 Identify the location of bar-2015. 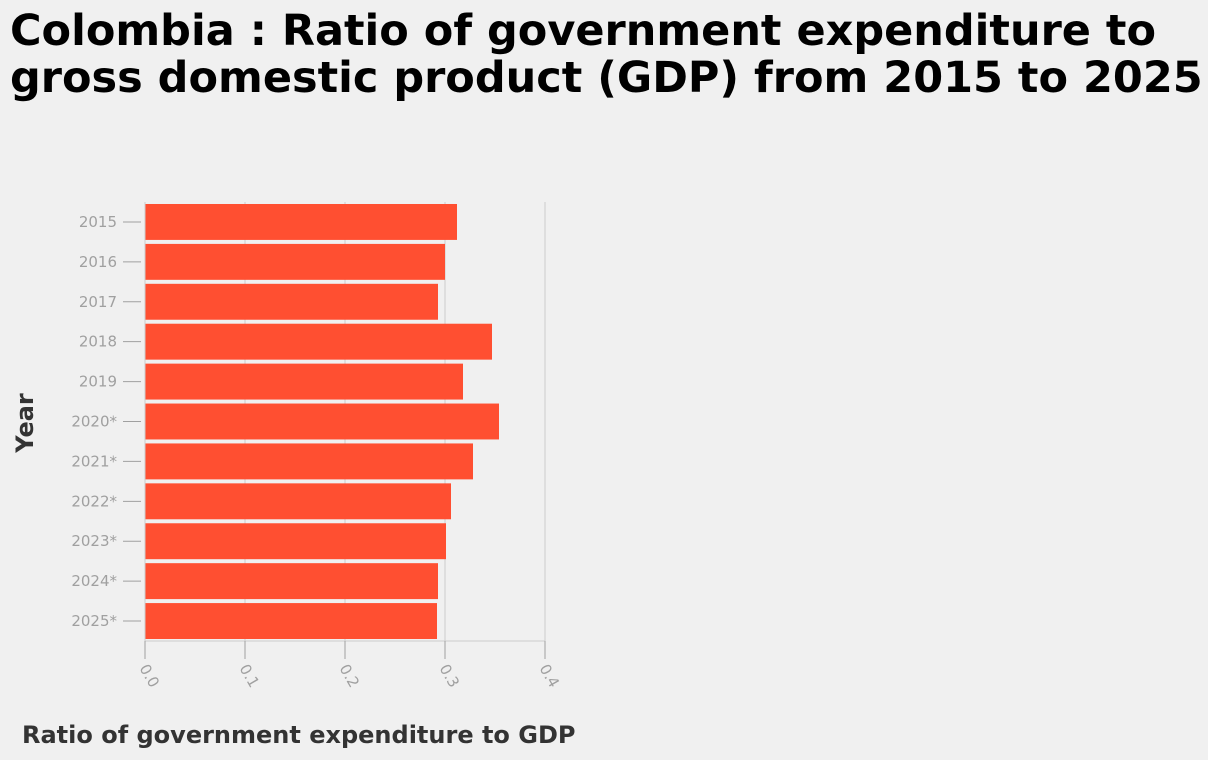
(301, 221).